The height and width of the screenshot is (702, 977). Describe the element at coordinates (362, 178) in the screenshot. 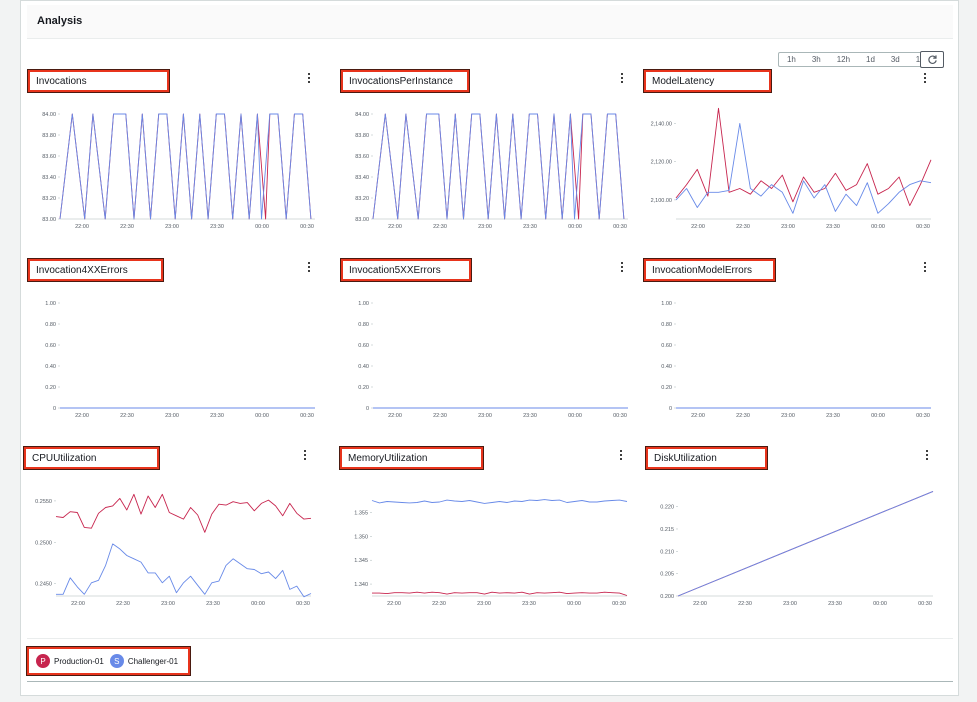

I see `y-tick-label: 83.40` at that location.